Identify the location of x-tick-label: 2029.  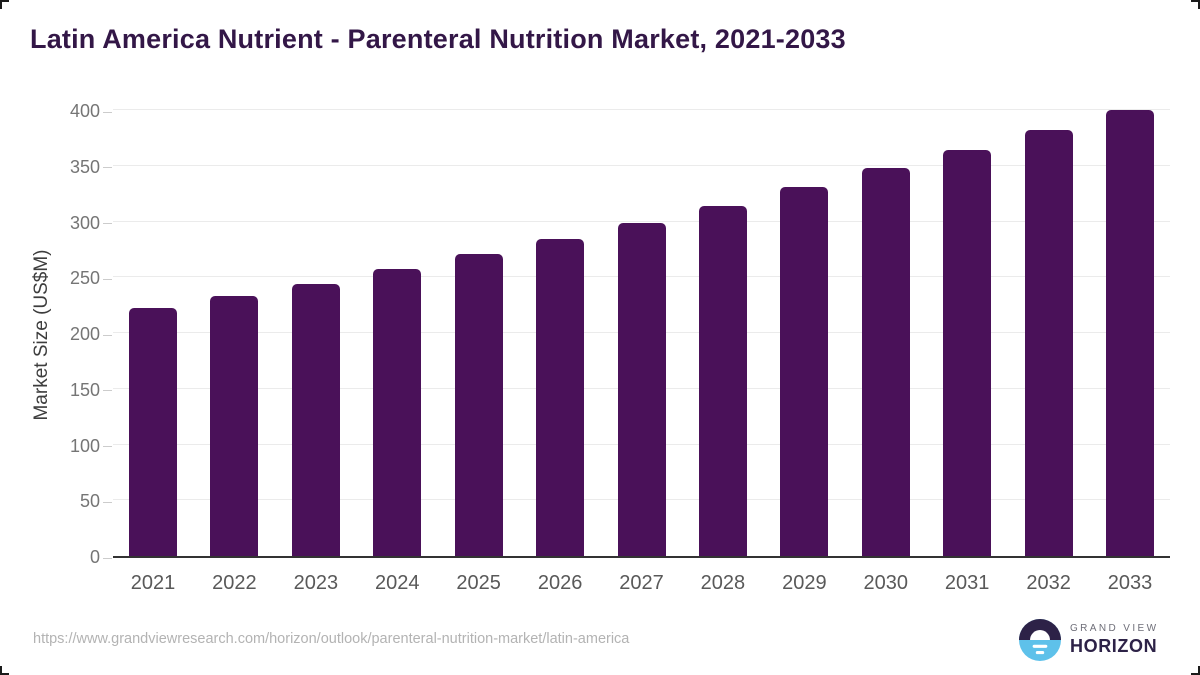
(804, 583).